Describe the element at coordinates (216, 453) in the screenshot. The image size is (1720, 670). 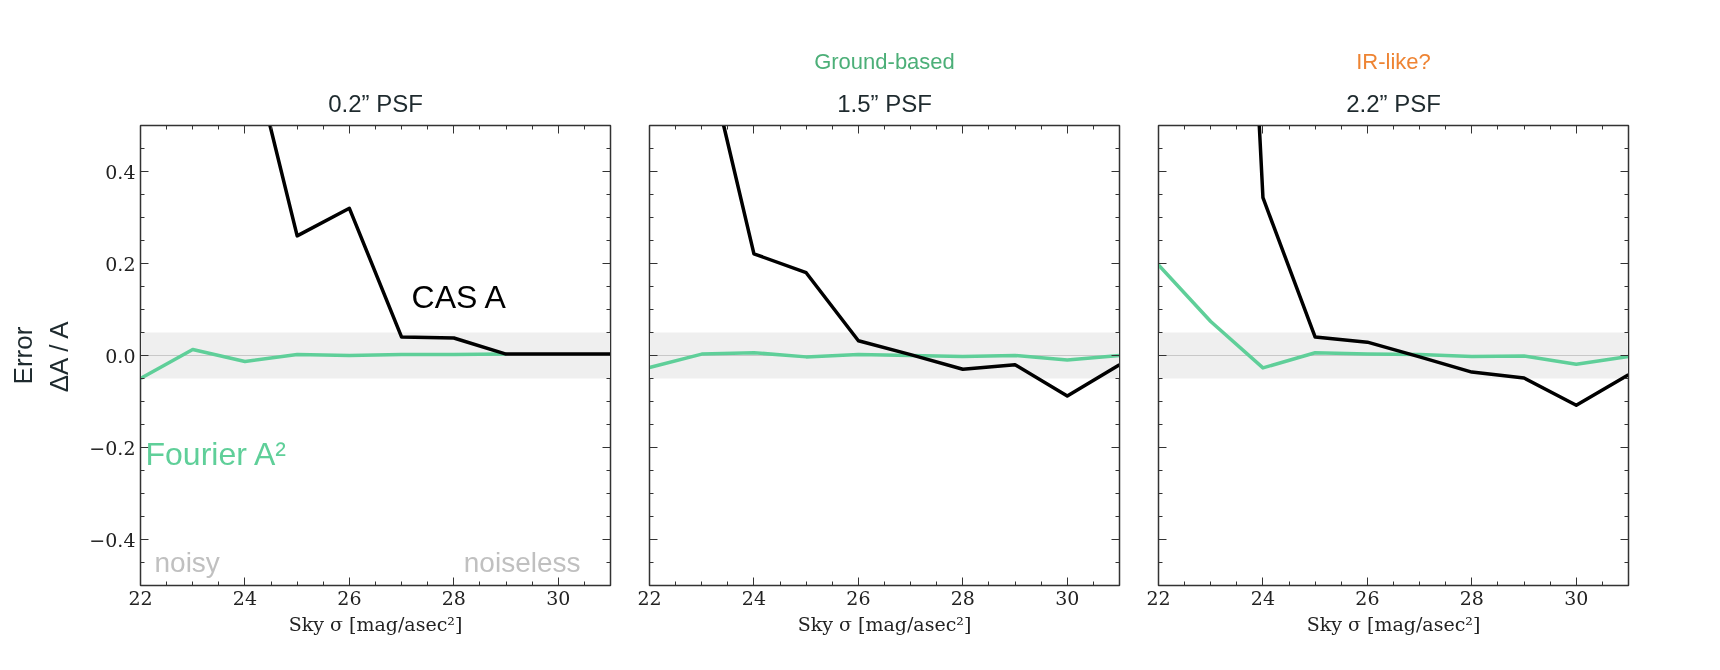
I see `series-label: Fourier A²` at that location.